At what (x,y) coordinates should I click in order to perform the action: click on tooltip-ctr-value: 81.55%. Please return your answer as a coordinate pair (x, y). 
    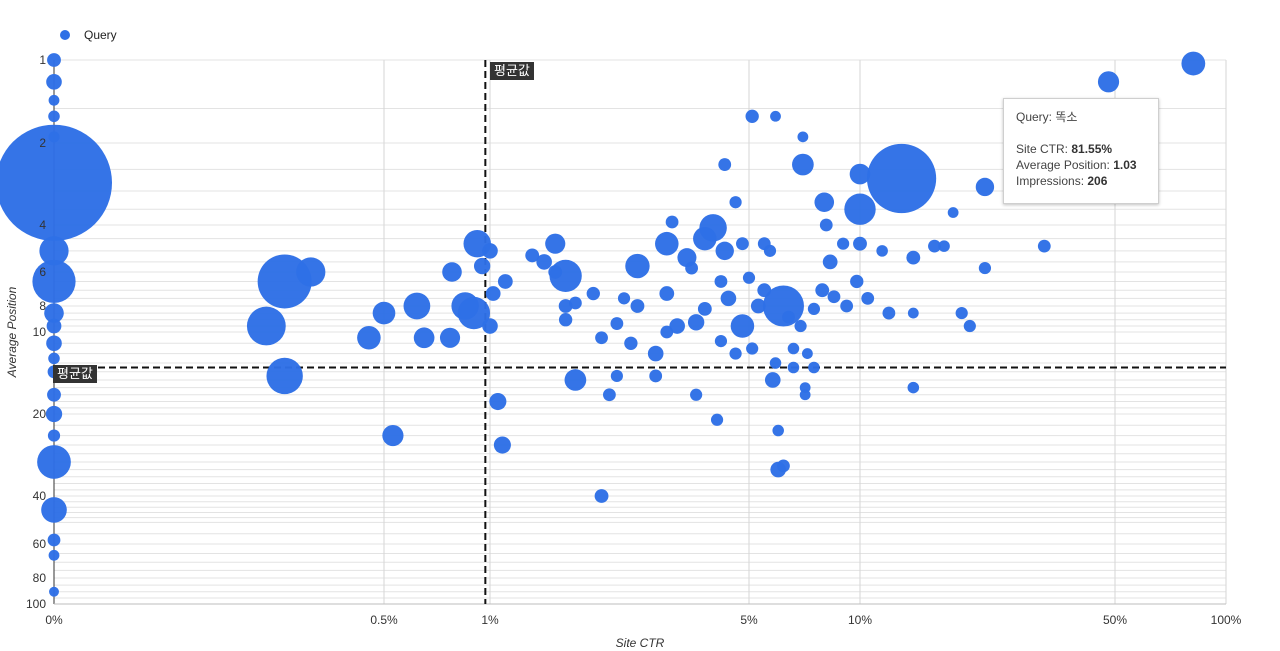
    Looking at the image, I should click on (1092, 149).